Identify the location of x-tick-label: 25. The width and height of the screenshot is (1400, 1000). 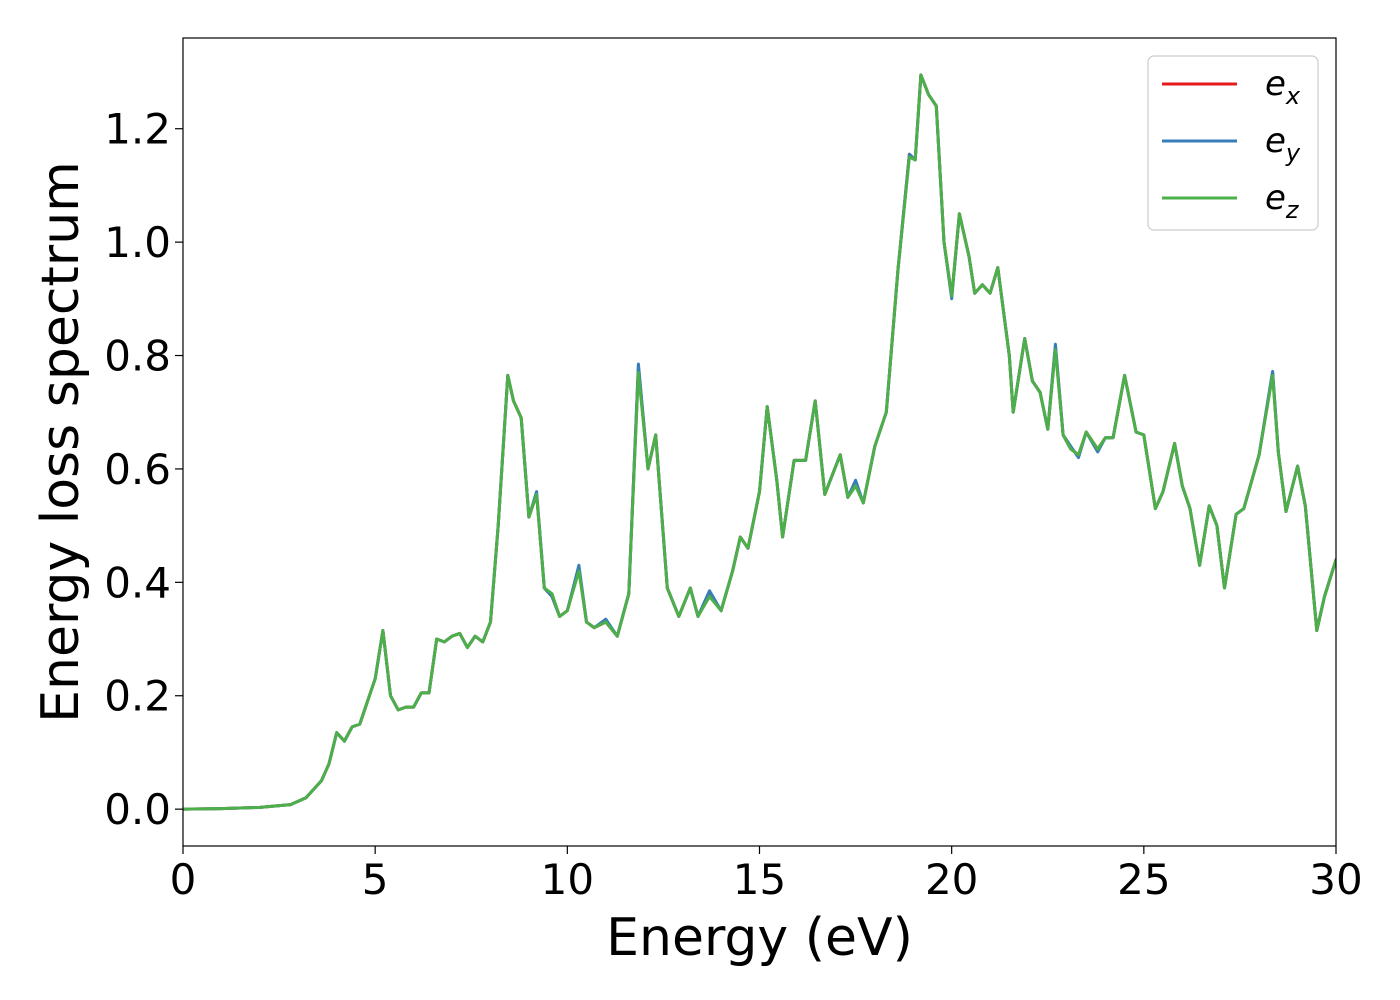
(1143, 879).